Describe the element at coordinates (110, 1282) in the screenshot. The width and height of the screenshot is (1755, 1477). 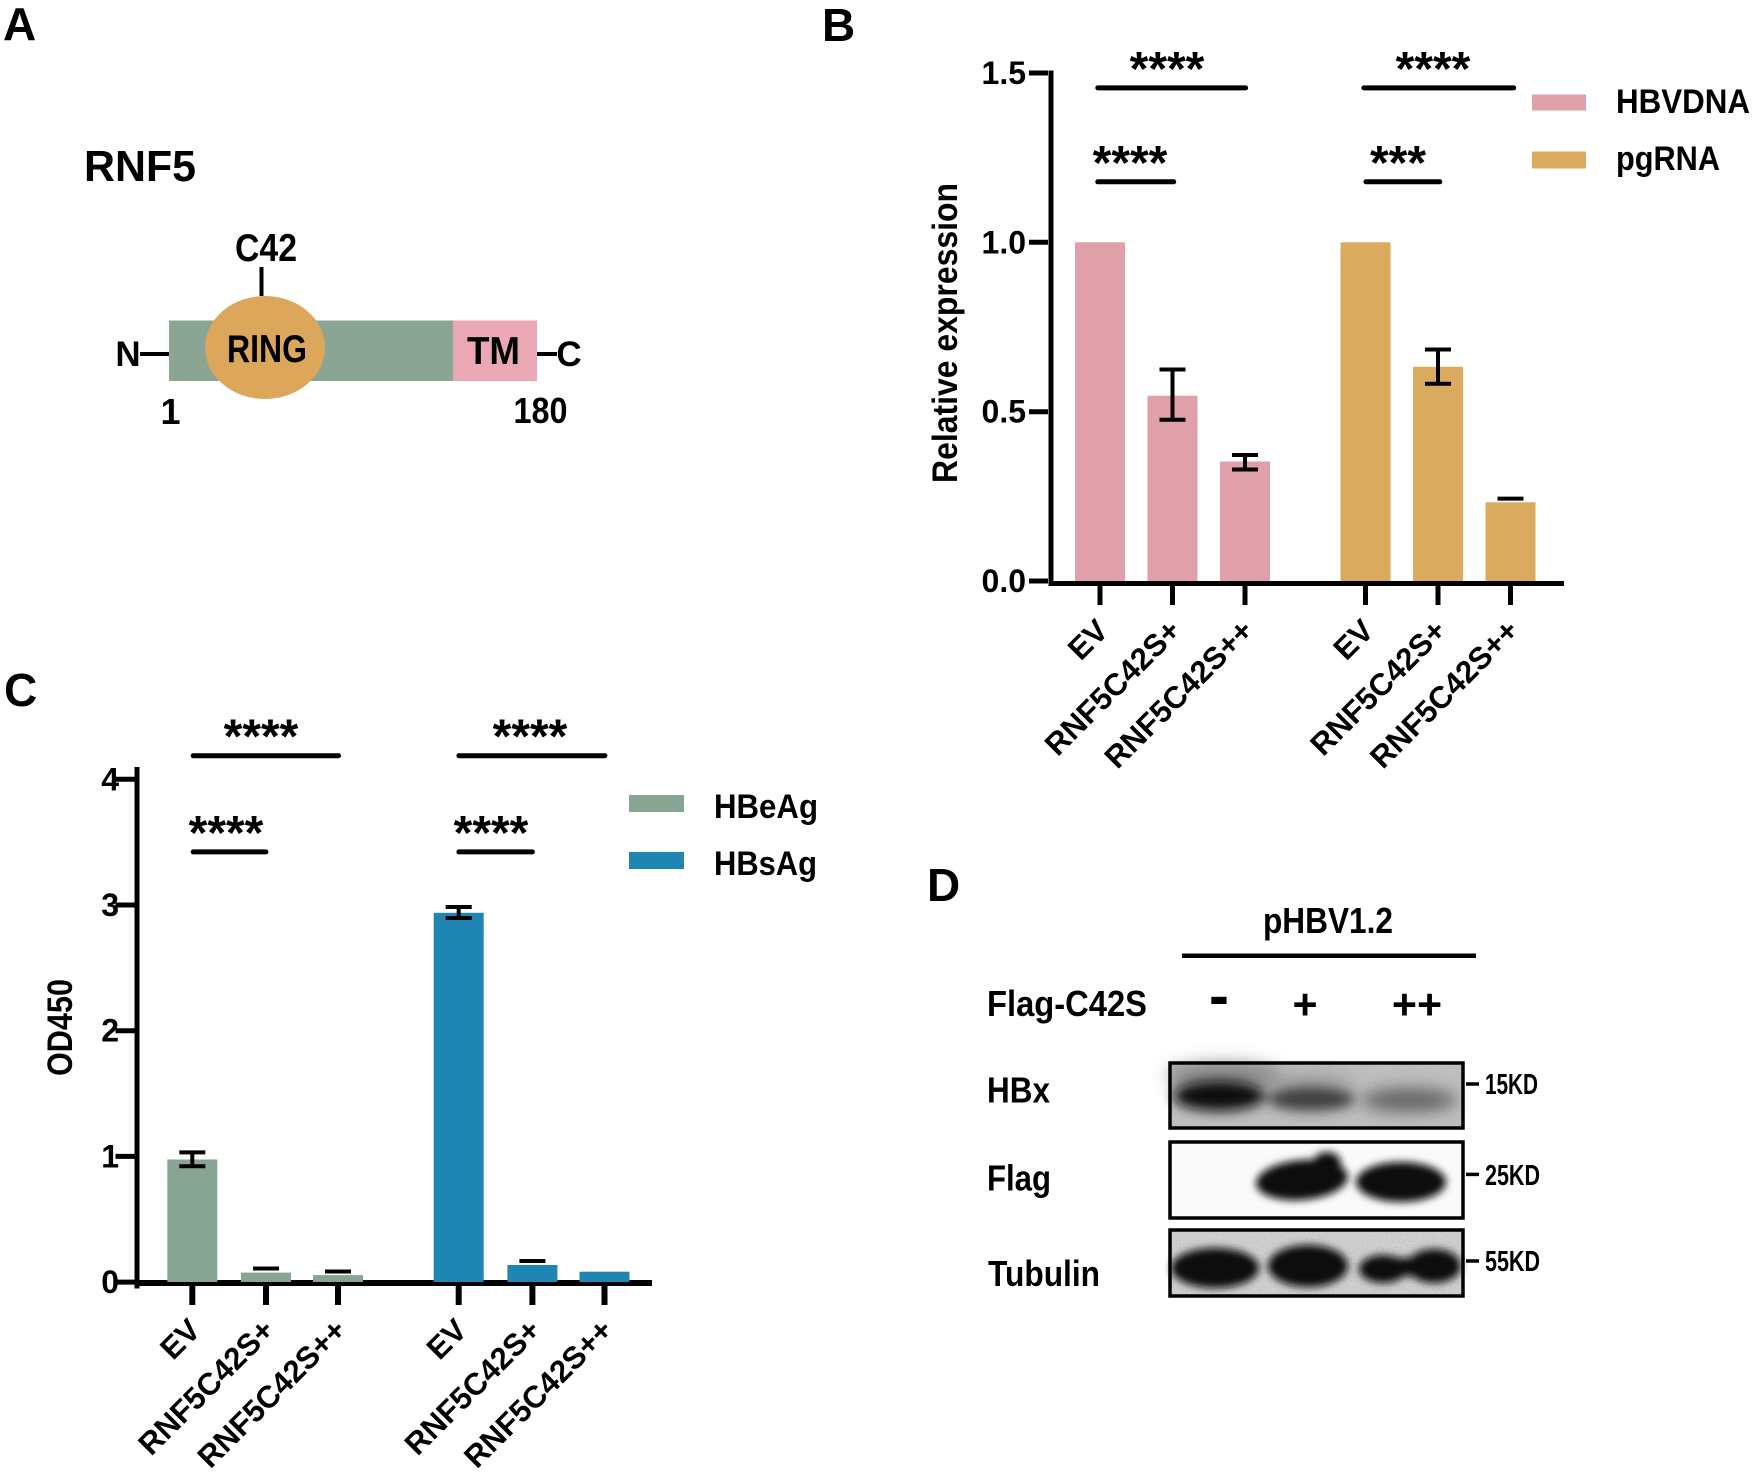
I see `svg-text: 0` at that location.